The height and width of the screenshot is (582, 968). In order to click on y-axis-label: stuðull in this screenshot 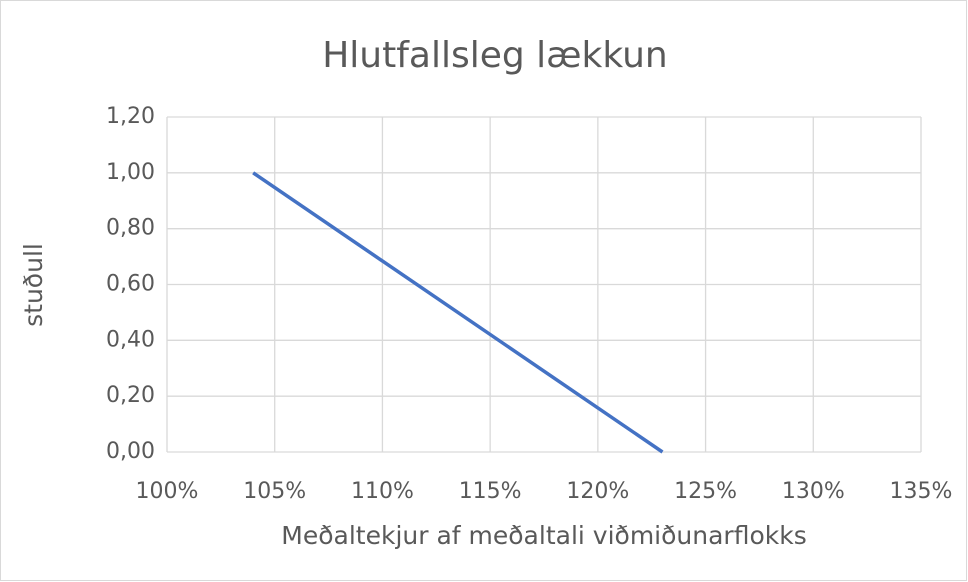, I will do `click(33, 285)`.